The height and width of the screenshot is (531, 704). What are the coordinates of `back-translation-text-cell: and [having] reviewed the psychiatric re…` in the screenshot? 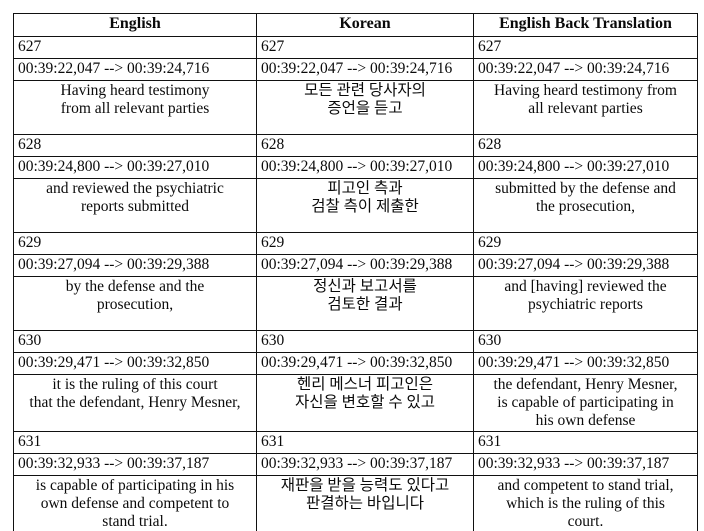 It's located at (585, 303).